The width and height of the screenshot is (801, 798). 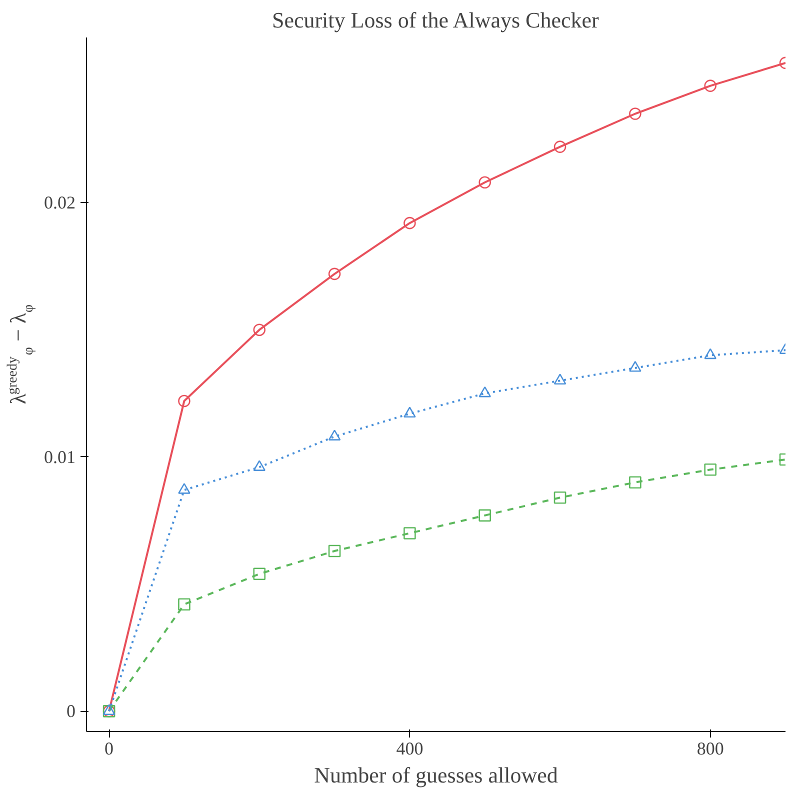 What do you see at coordinates (21, 354) in the screenshot?
I see `y-axis-title: λgreedyφ − λφ` at bounding box center [21, 354].